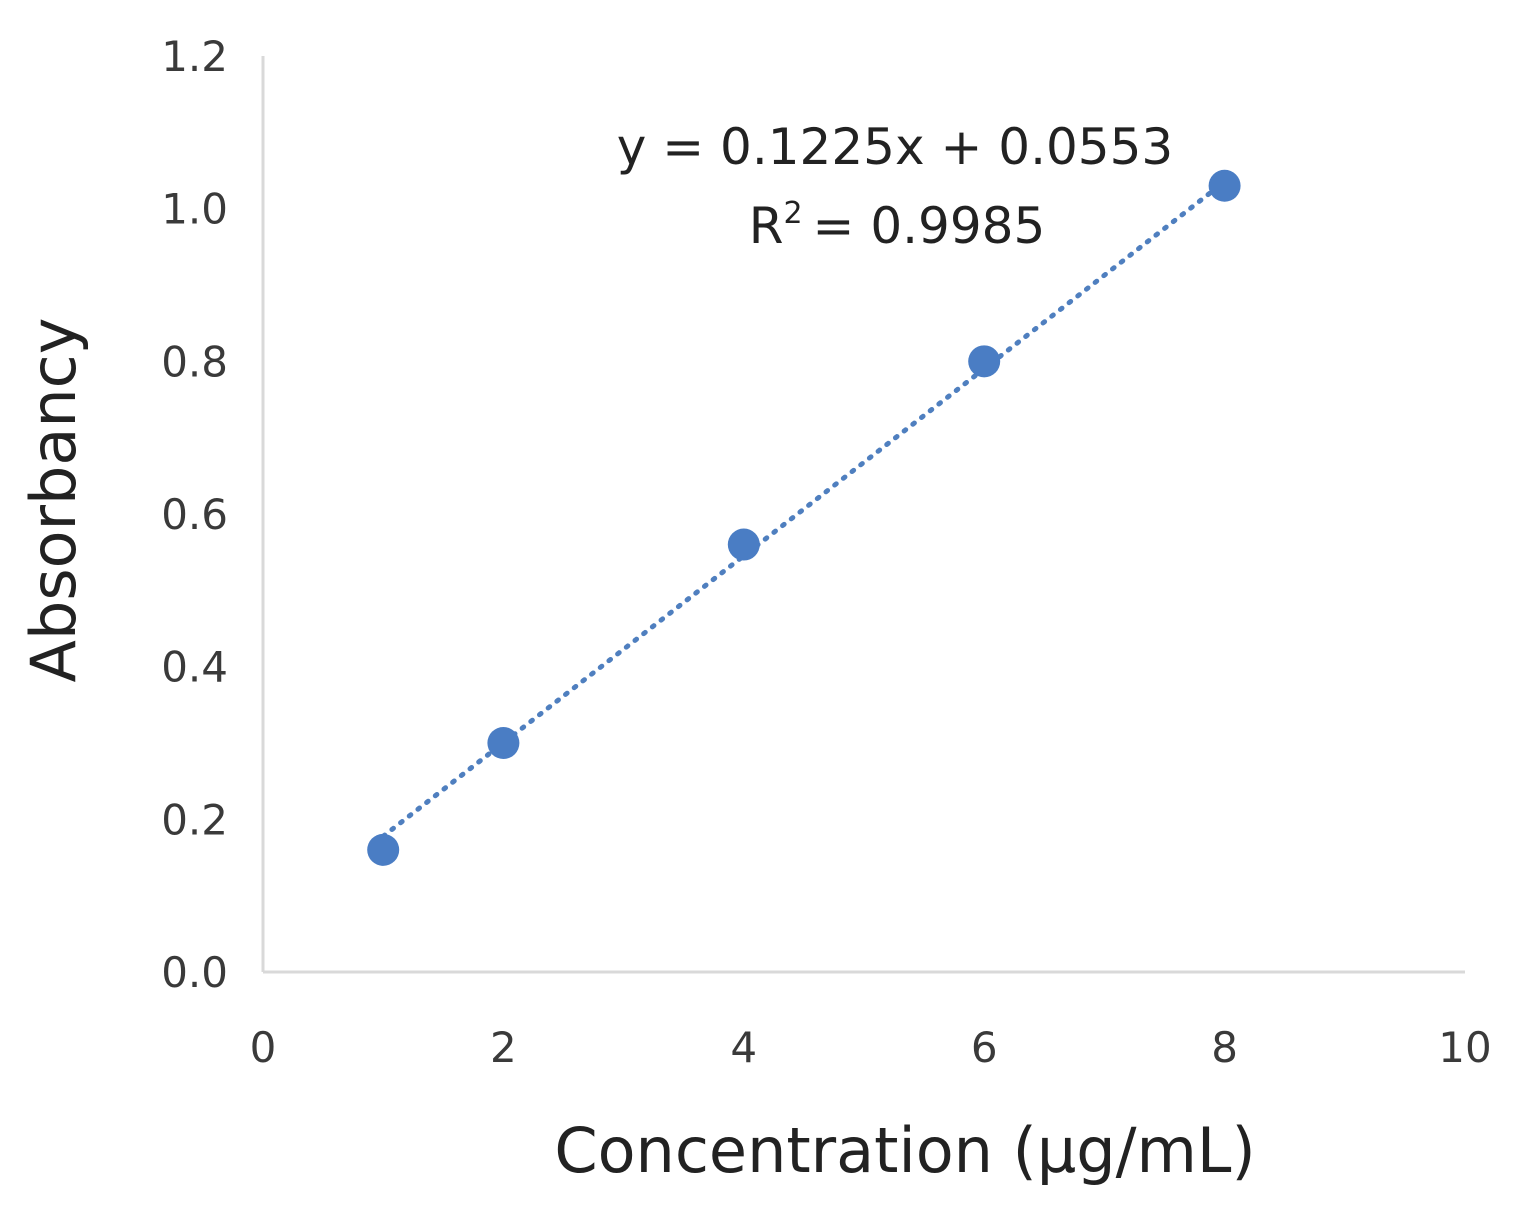  Describe the element at coordinates (194, 819) in the screenshot. I see `y-tick-label: 0.2` at that location.